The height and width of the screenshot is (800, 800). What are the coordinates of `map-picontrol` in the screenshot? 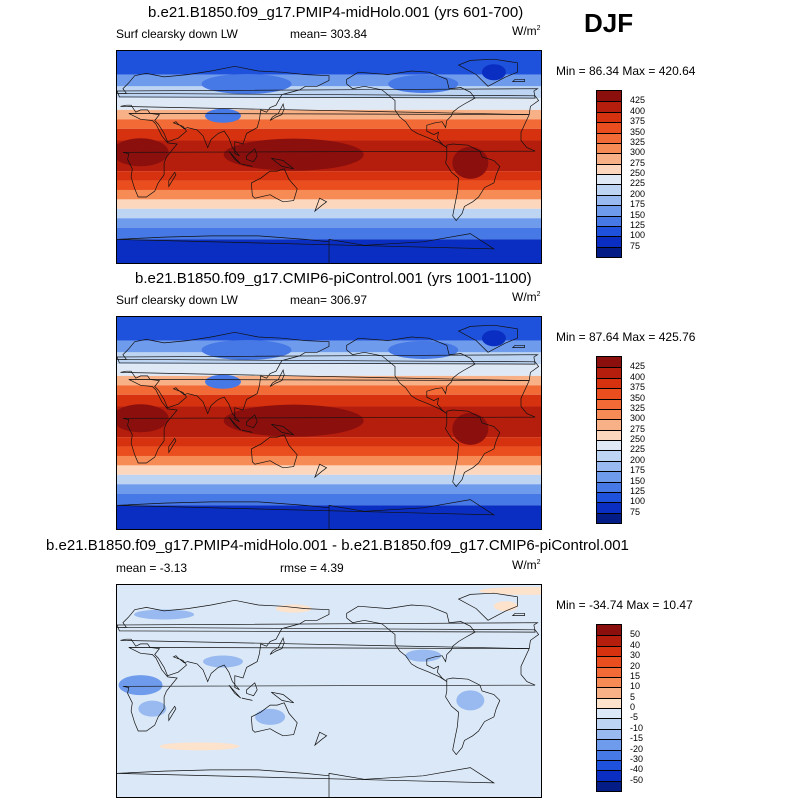 It's located at (329, 423).